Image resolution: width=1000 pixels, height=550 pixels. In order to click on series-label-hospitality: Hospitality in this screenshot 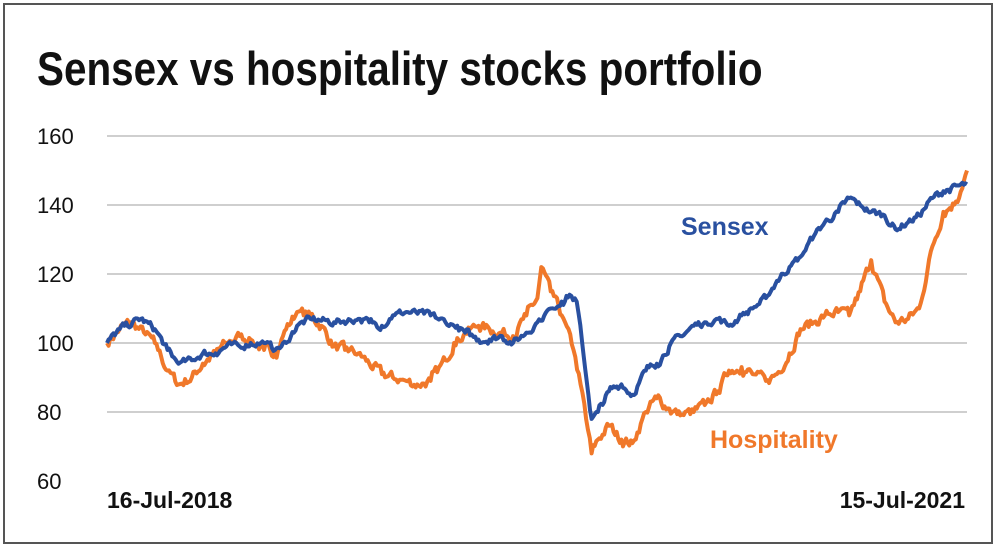, I will do `click(774, 440)`.